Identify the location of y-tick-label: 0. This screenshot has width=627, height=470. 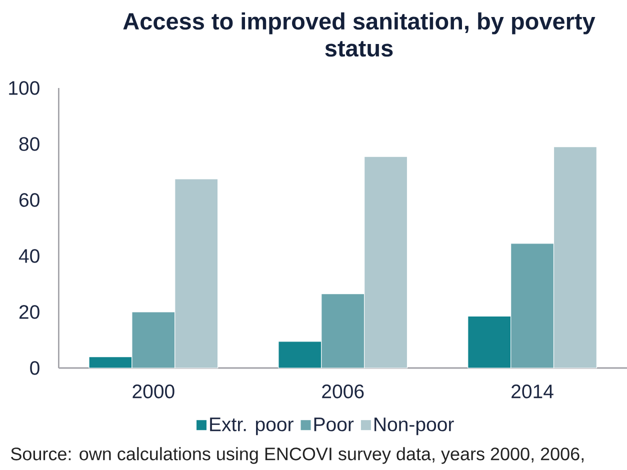
(35, 368).